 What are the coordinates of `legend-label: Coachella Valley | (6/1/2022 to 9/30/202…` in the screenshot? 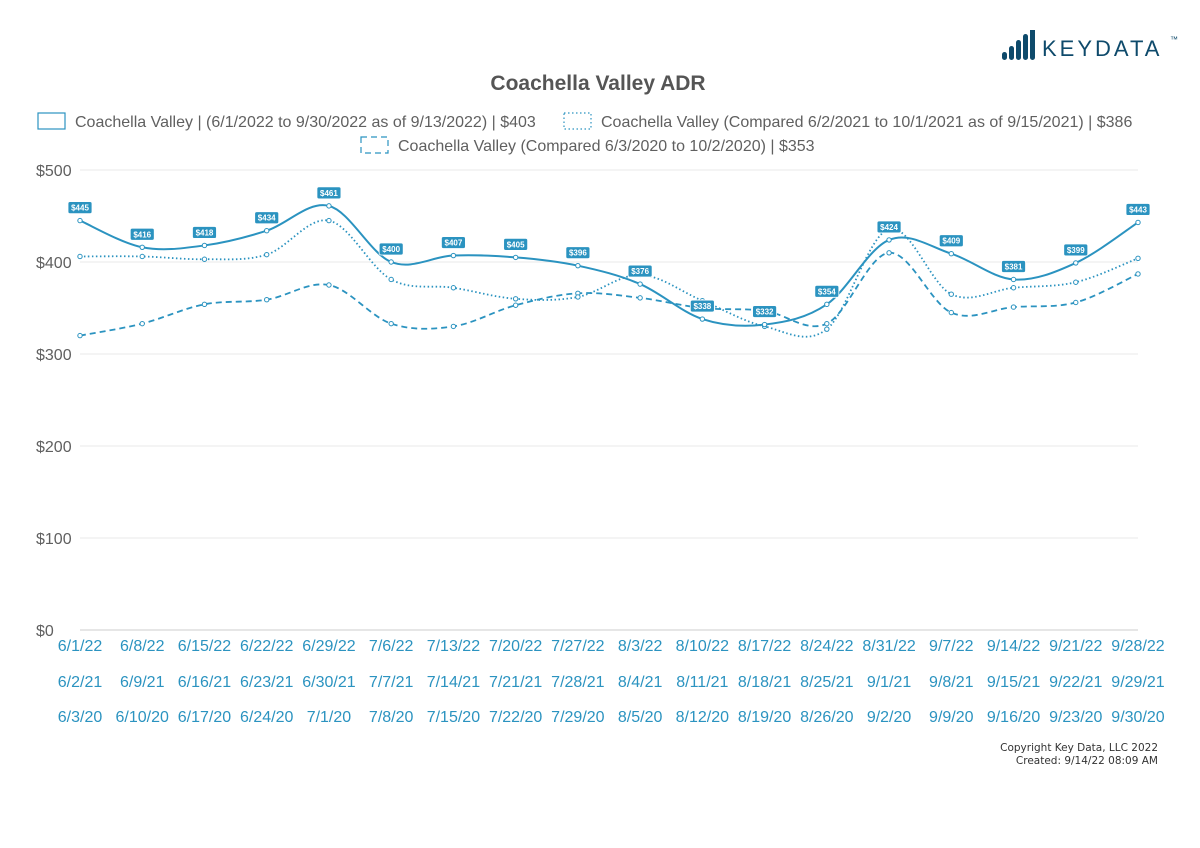 It's located at (305, 122).